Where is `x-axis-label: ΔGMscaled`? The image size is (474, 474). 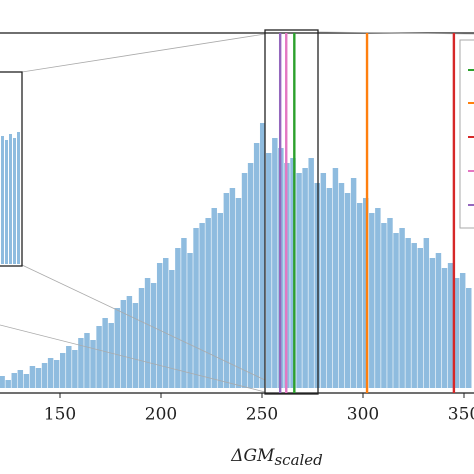
x-axis-label: ΔGMscaled is located at coordinates (276, 458).